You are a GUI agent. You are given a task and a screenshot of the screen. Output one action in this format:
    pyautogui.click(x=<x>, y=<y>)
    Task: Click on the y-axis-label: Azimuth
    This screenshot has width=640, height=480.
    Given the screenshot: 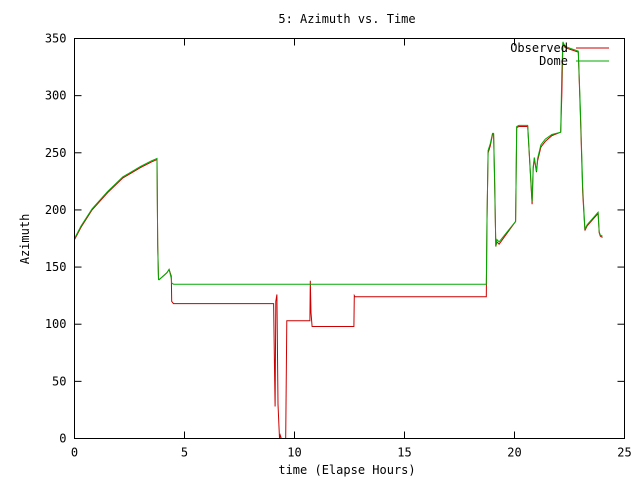 What is the action you would take?
    pyautogui.click(x=25, y=239)
    